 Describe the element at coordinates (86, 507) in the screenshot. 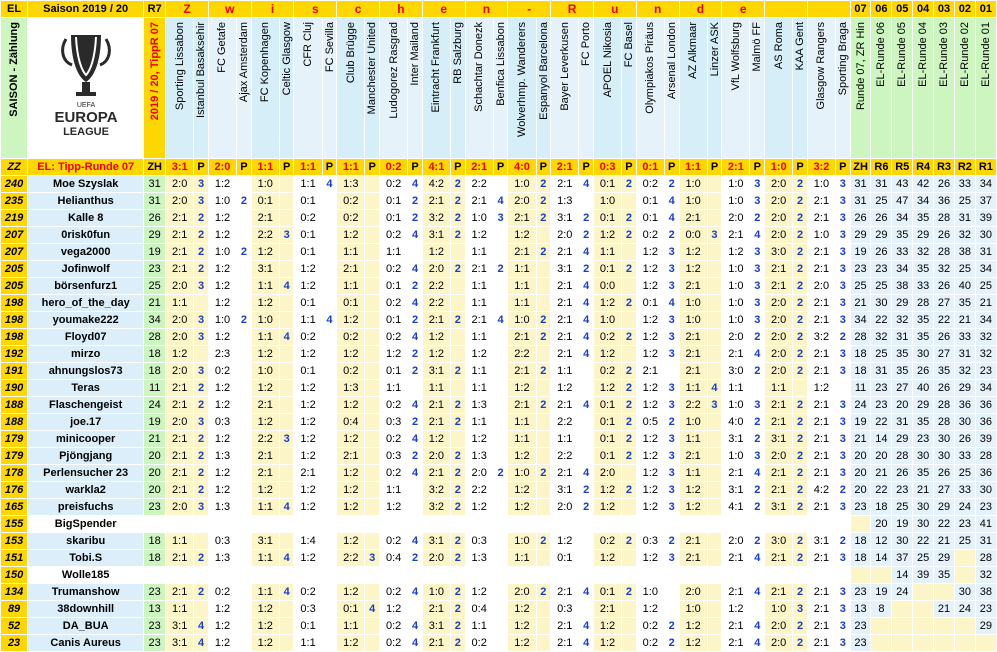

I see `player-name: preisfuchs` at that location.